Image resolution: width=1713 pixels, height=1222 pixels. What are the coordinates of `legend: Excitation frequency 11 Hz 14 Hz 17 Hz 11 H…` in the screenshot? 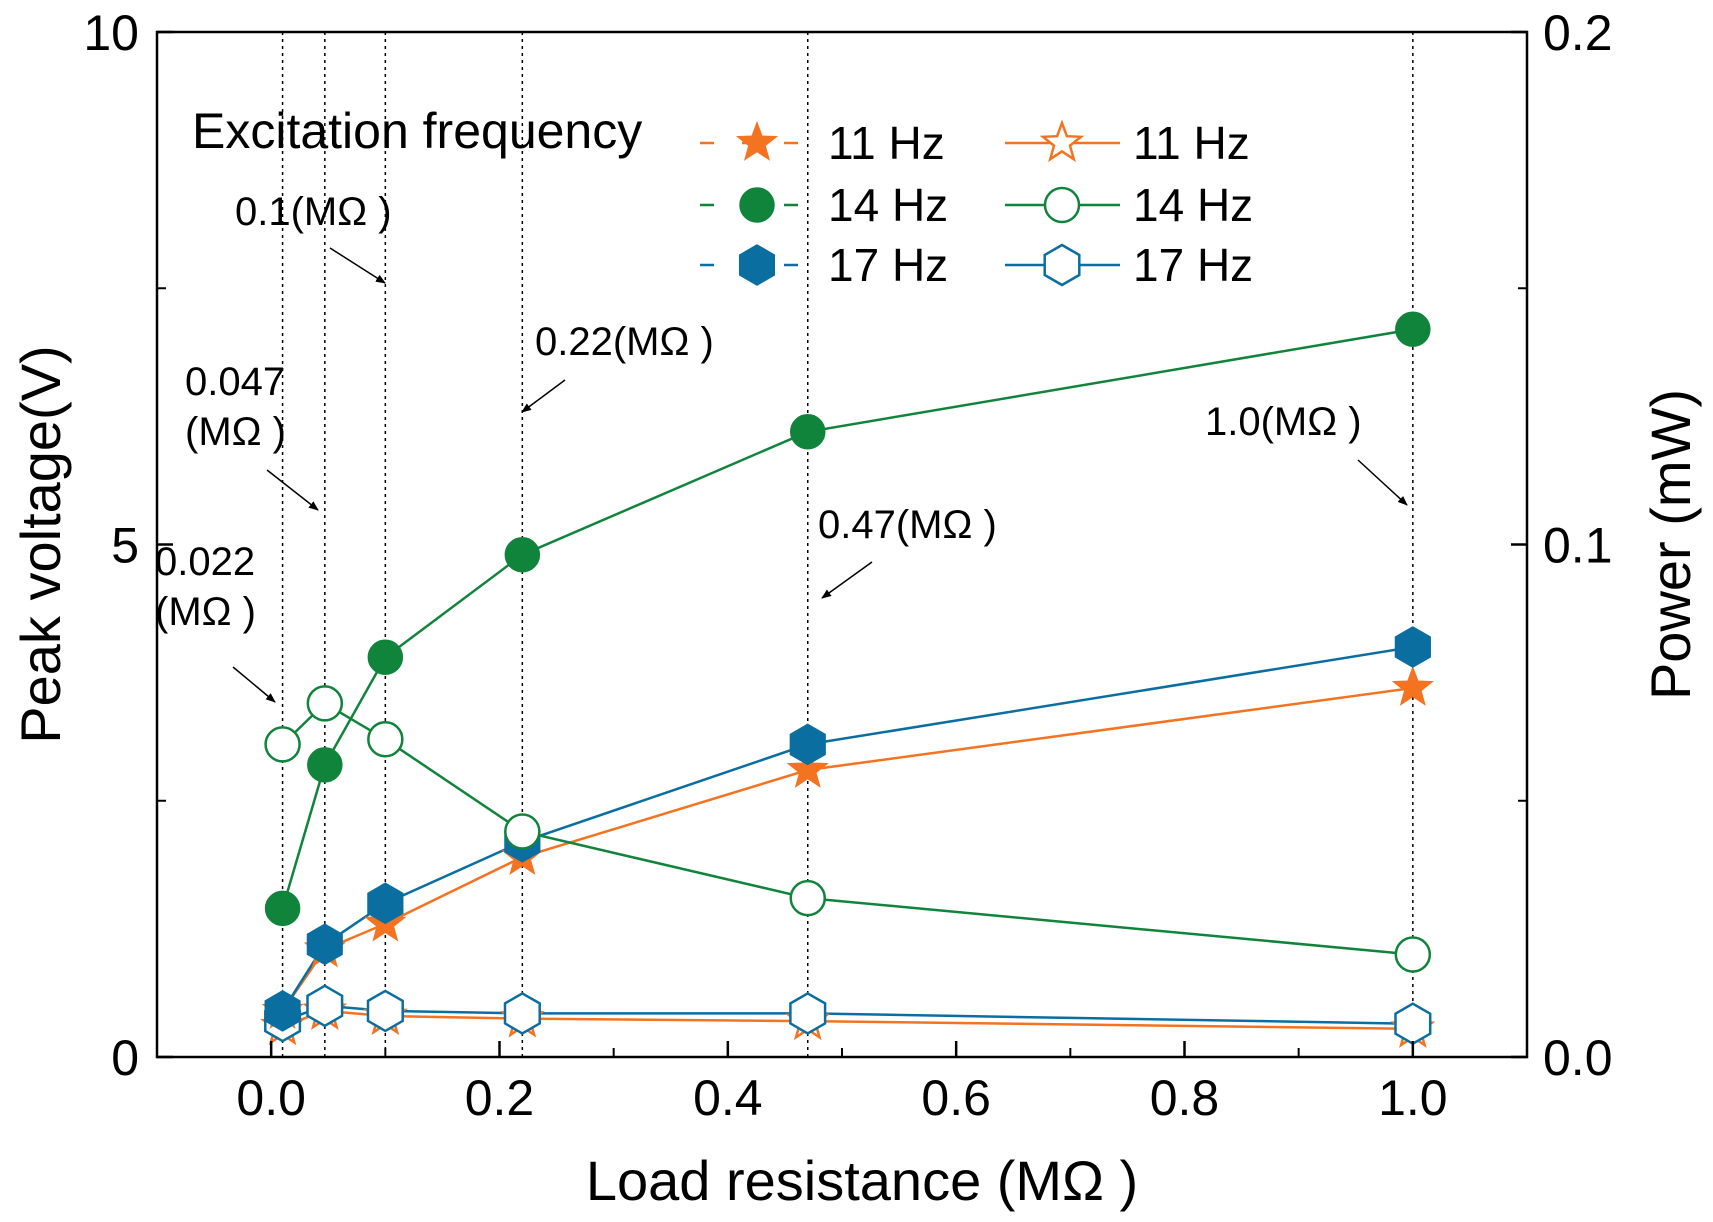 It's located at (722, 197).